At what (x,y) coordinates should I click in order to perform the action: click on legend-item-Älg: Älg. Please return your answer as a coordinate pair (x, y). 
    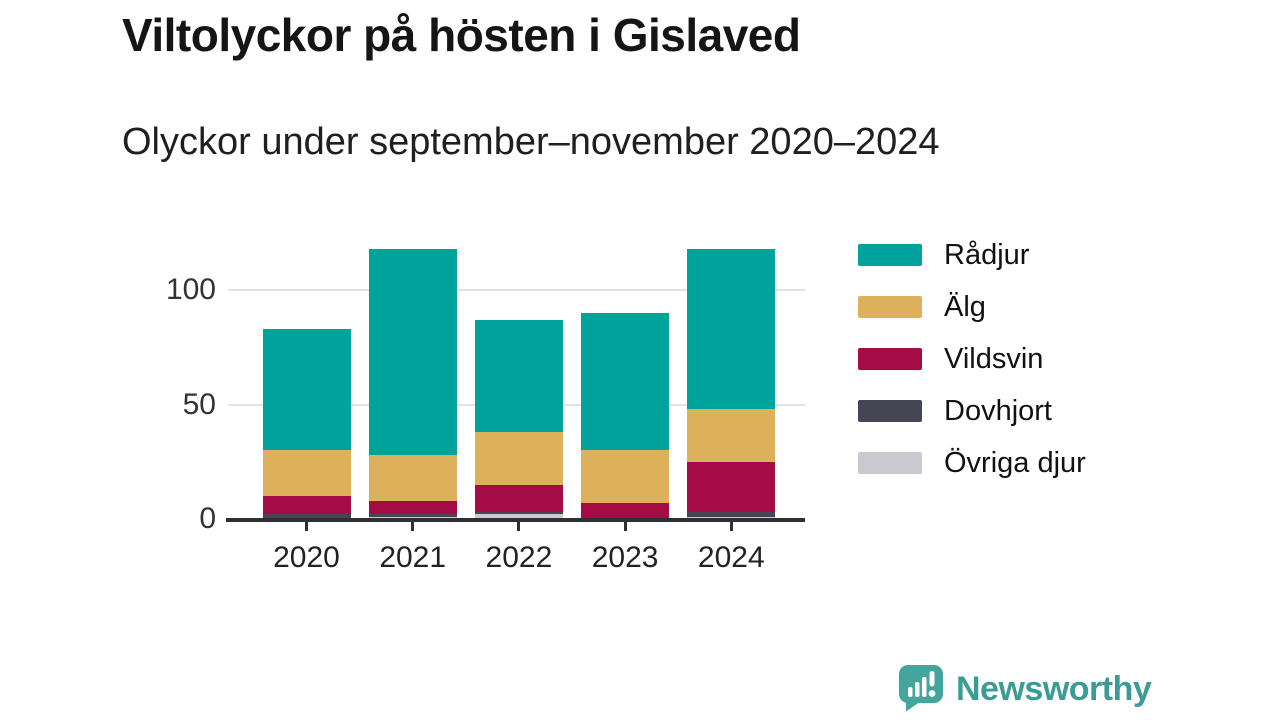
    Looking at the image, I should click on (972, 307).